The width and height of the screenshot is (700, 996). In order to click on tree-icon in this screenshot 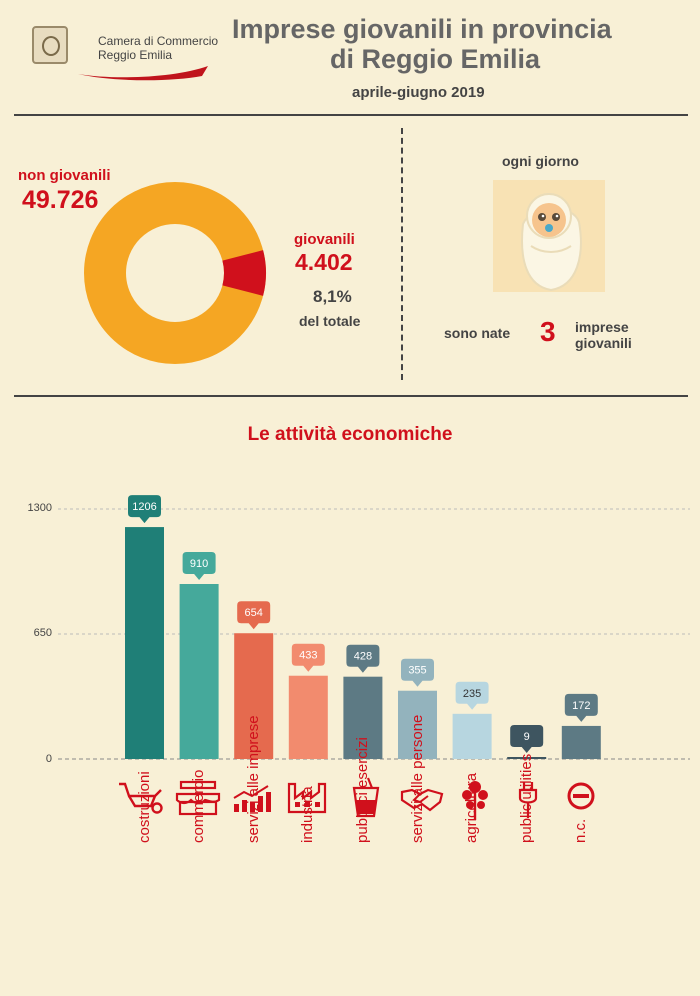, I will do `click(475, 800)`.